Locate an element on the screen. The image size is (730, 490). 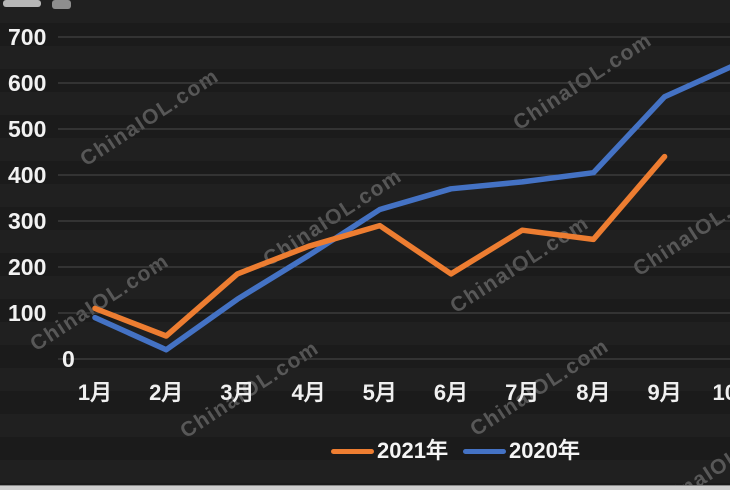
x-tick-label: 4月 is located at coordinates (308, 392).